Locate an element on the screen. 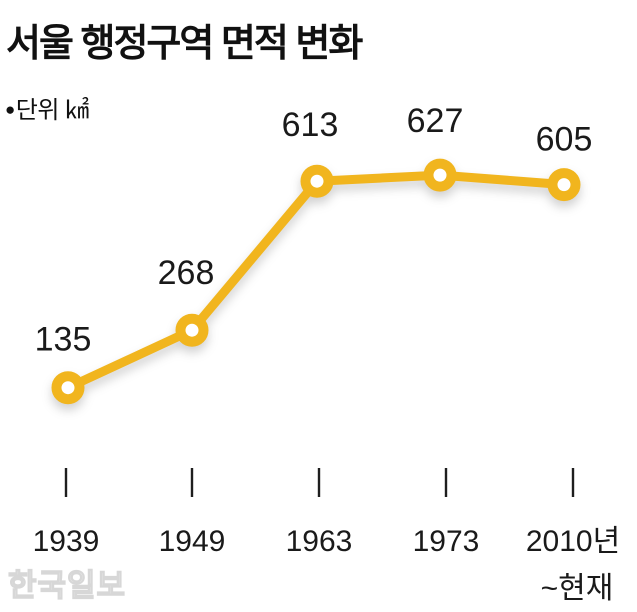  x-axis-label: ~현재 is located at coordinates (577, 588).